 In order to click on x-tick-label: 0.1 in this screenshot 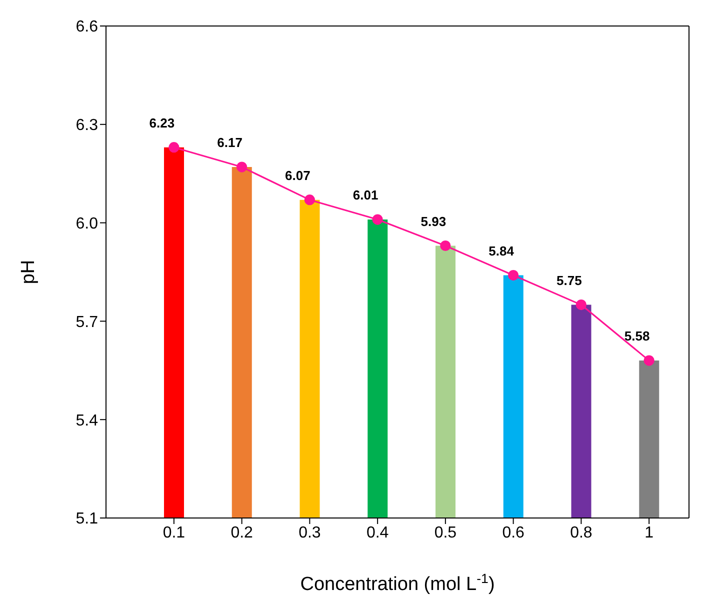, I will do `click(174, 533)`.